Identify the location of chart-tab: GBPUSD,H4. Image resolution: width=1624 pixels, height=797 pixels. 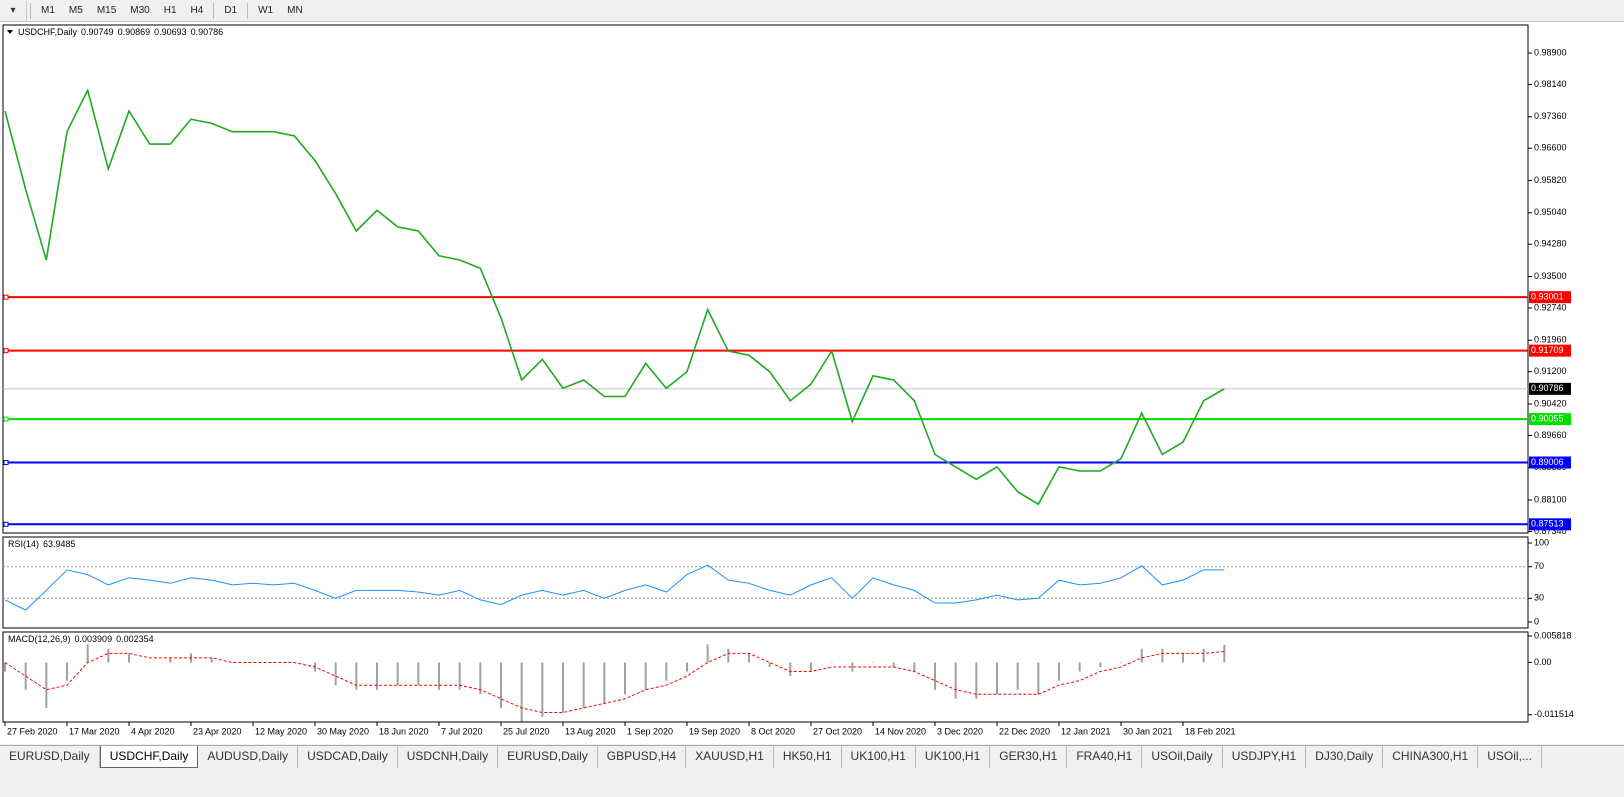
(642, 757).